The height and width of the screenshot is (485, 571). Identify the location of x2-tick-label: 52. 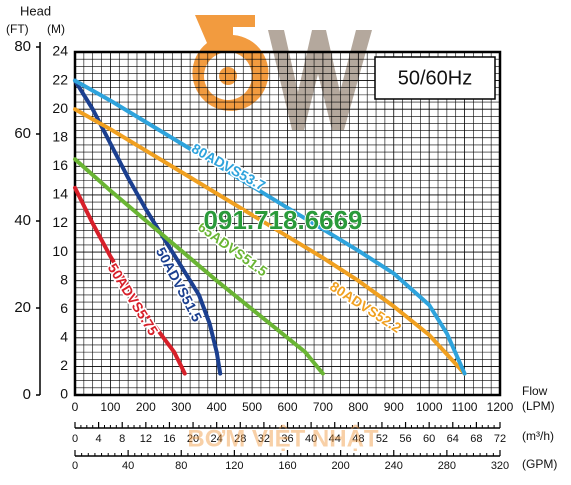
(382, 439).